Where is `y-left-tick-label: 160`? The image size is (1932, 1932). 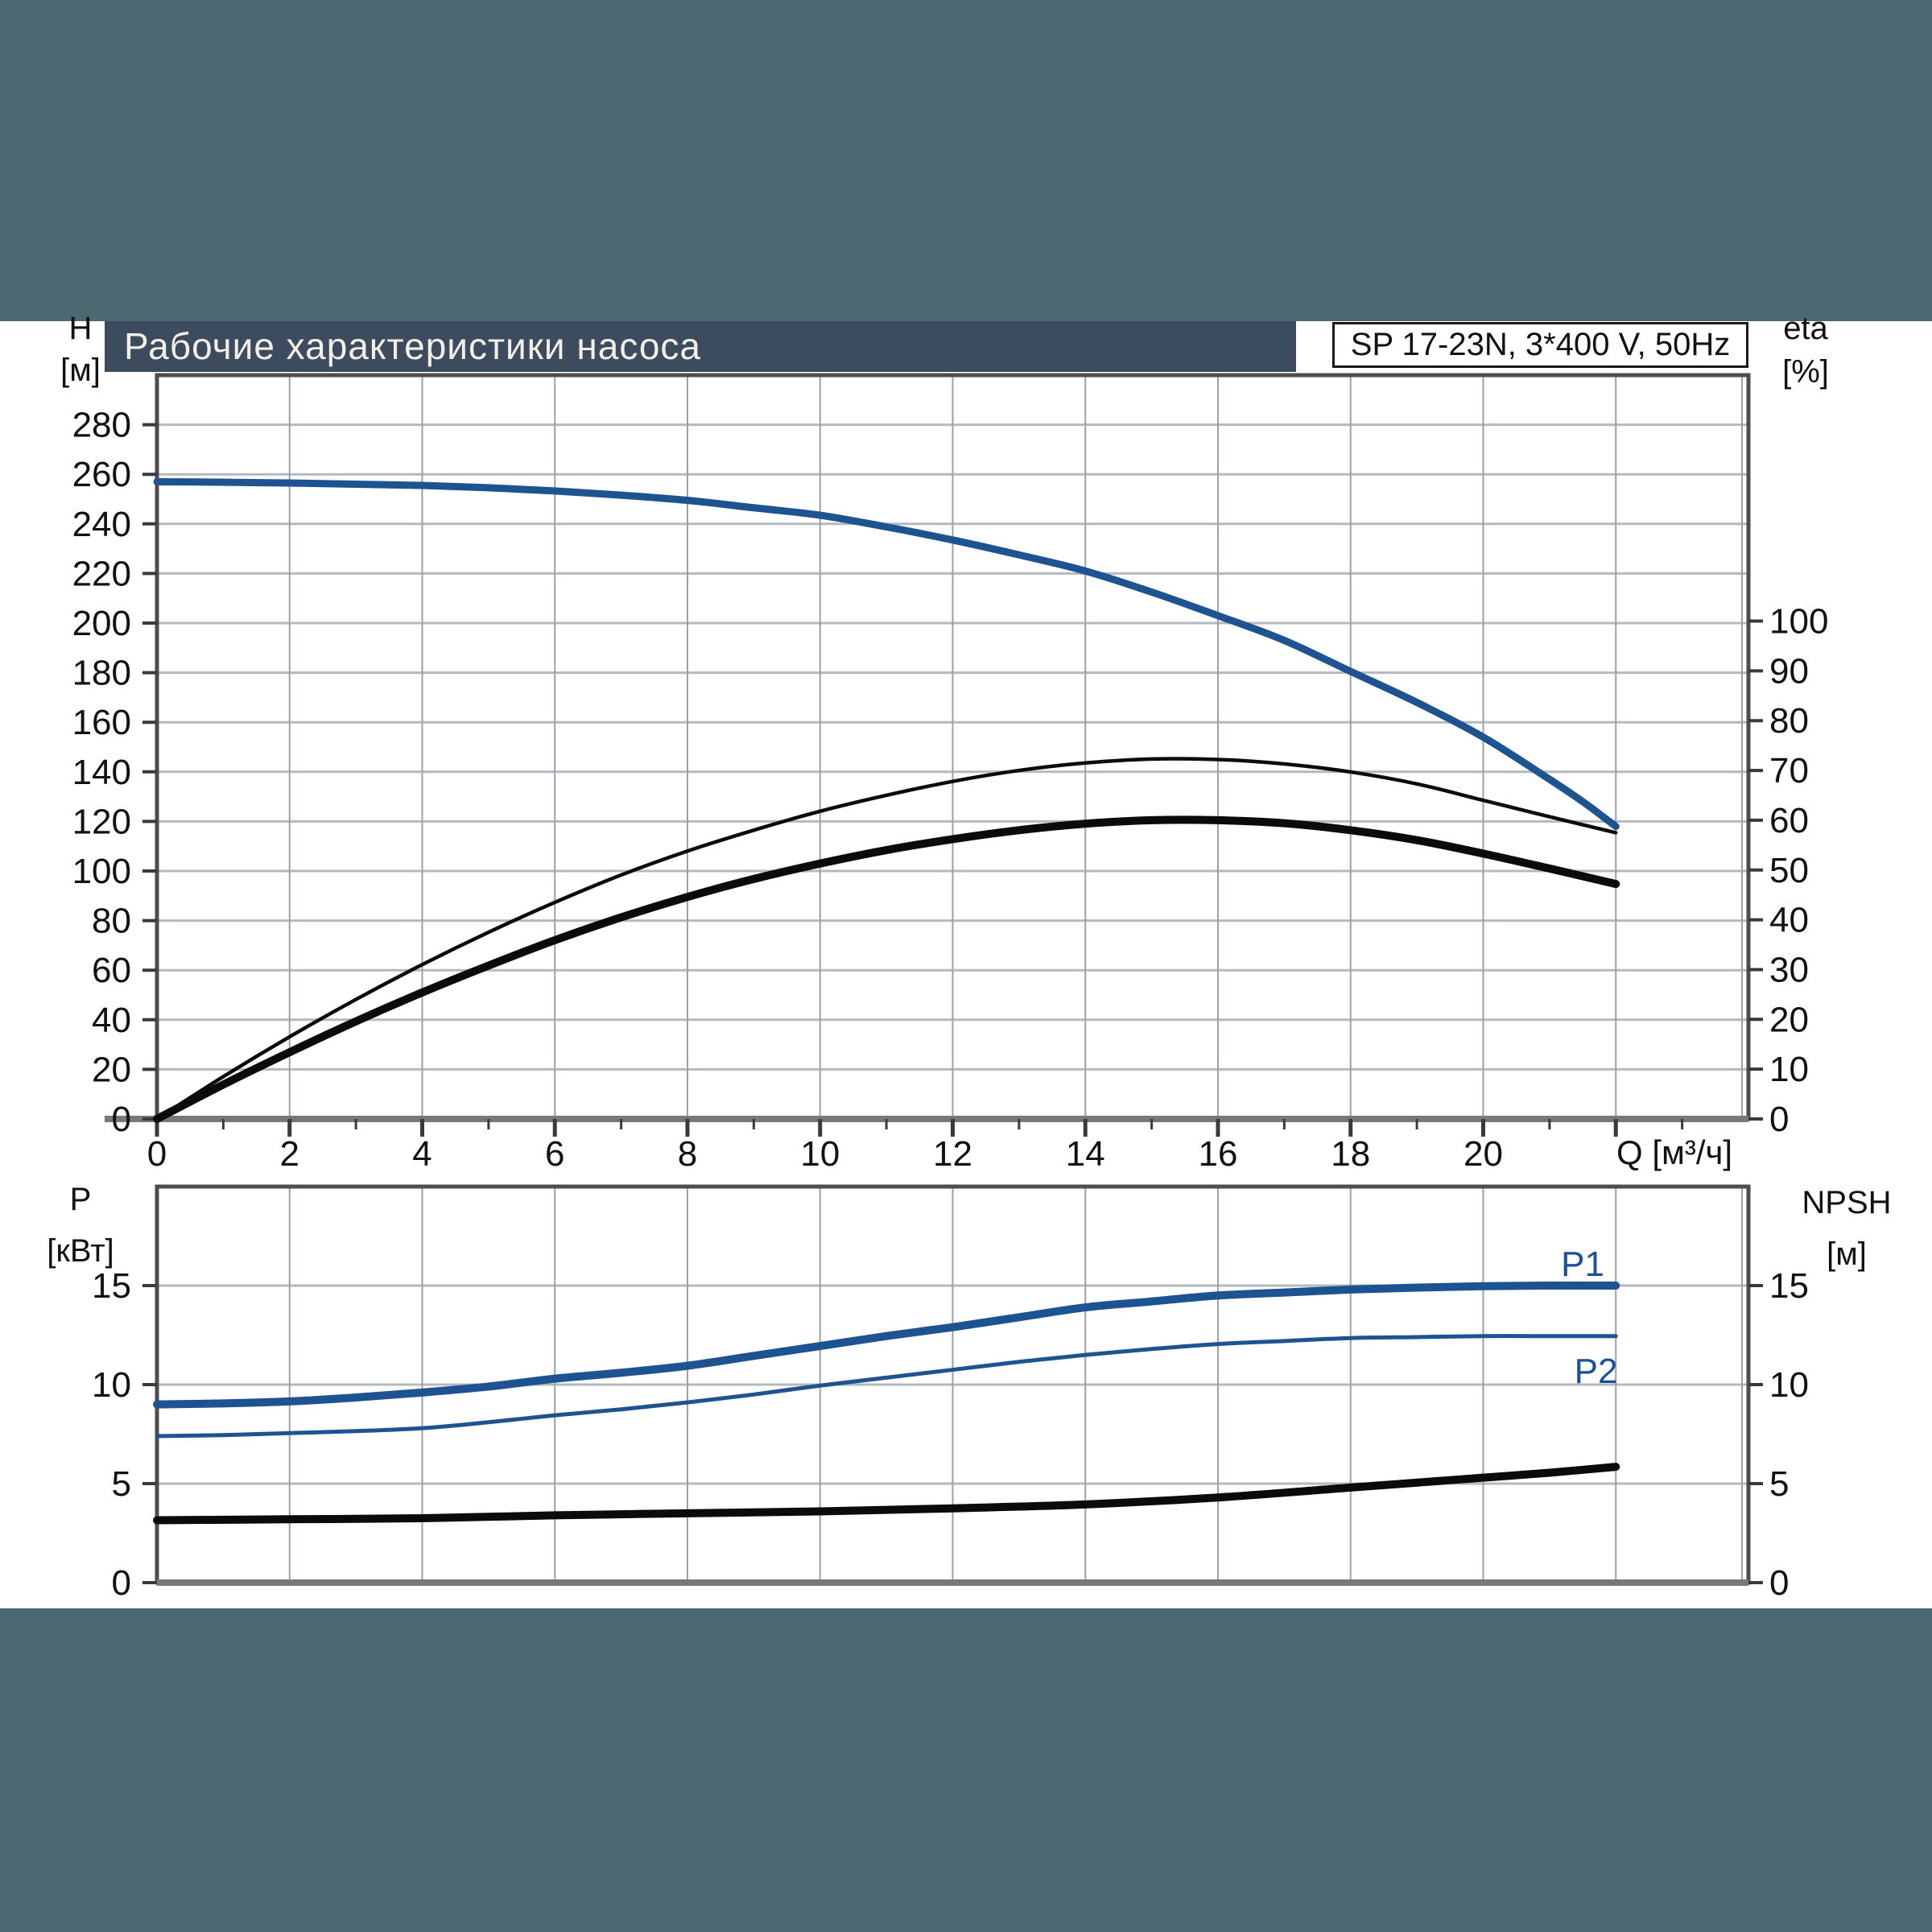
y-left-tick-label: 160 is located at coordinates (101, 722).